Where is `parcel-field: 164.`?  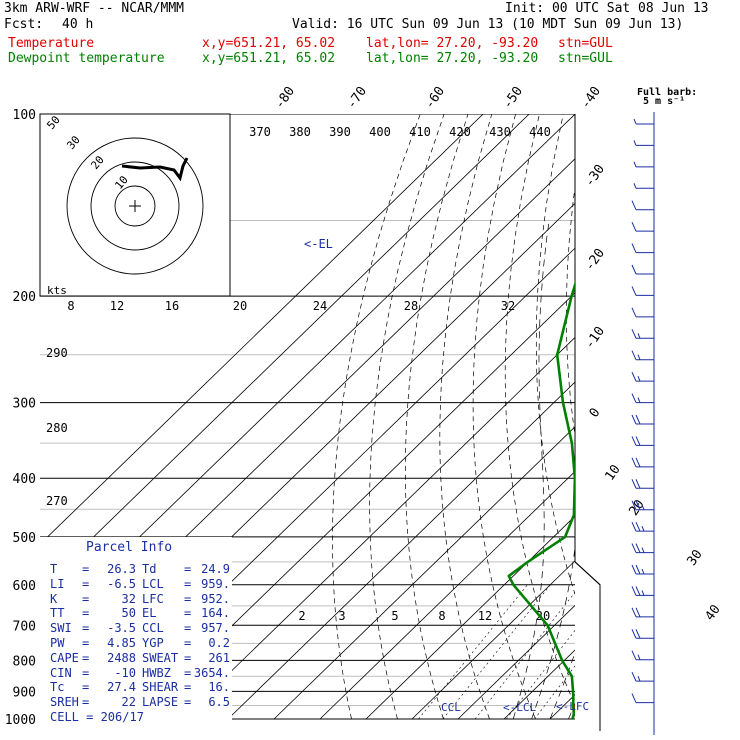 parcel-field: 164. is located at coordinates (215, 613).